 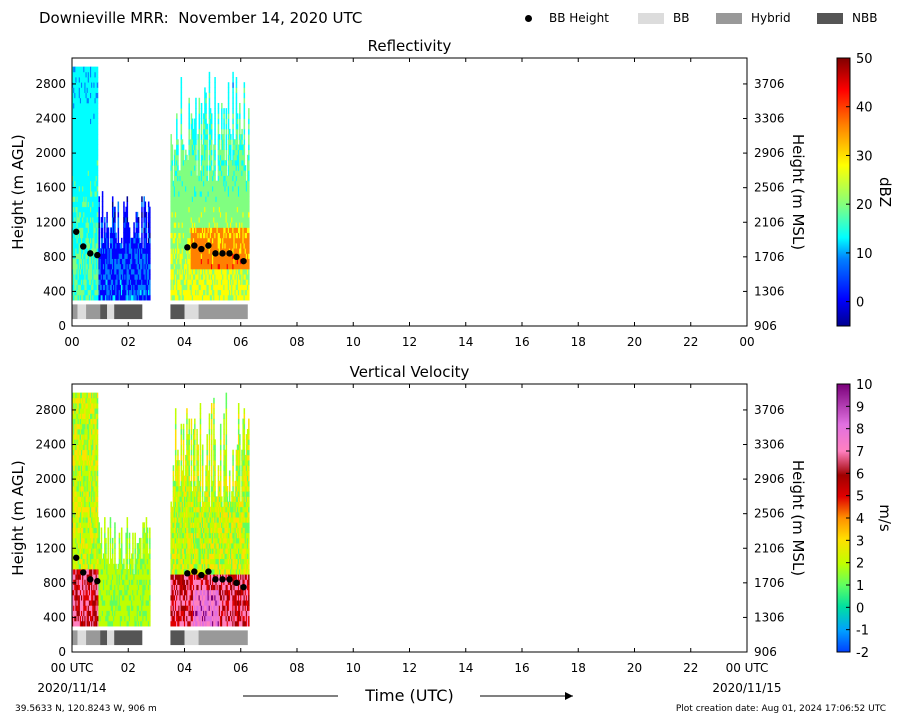 What do you see at coordinates (651, 18) in the screenshot?
I see `bb-swatch-icon` at bounding box center [651, 18].